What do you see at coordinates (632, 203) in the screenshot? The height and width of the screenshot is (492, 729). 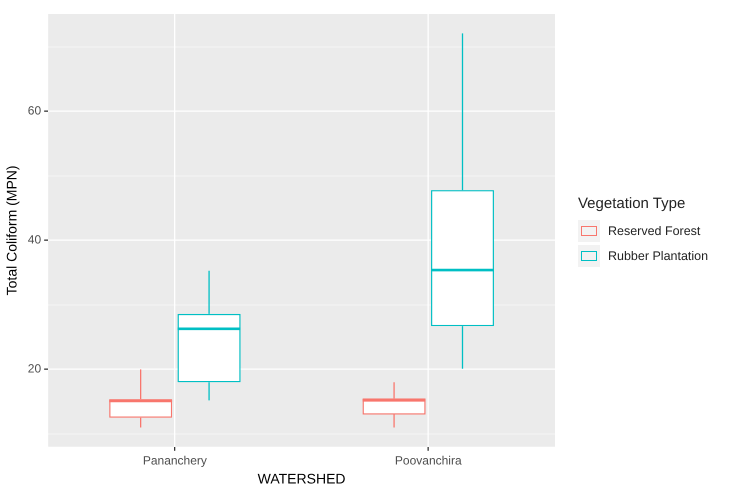 I see `legend-title: Vegetation Type` at bounding box center [632, 203].